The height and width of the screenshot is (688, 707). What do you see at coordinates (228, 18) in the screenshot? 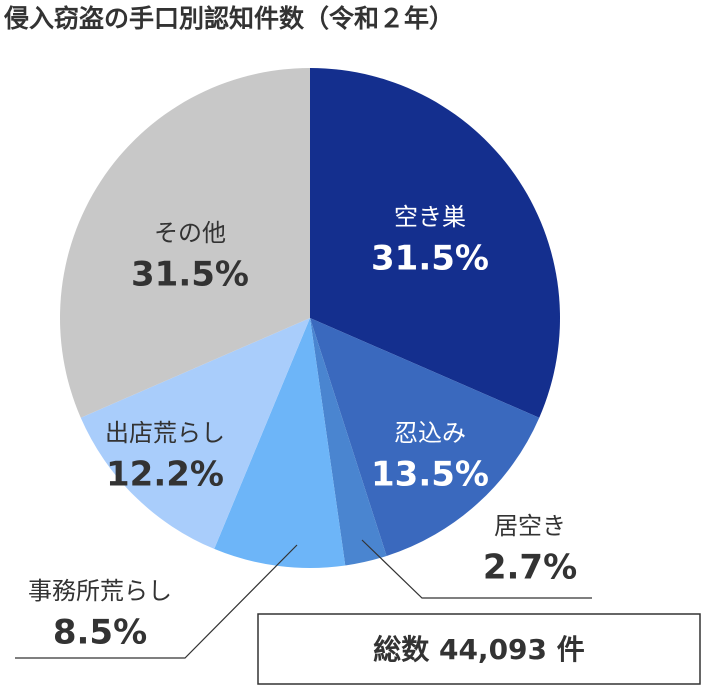
I see `chart-title: 侵入窃盗の手口別認知件数（令和２年）` at bounding box center [228, 18].